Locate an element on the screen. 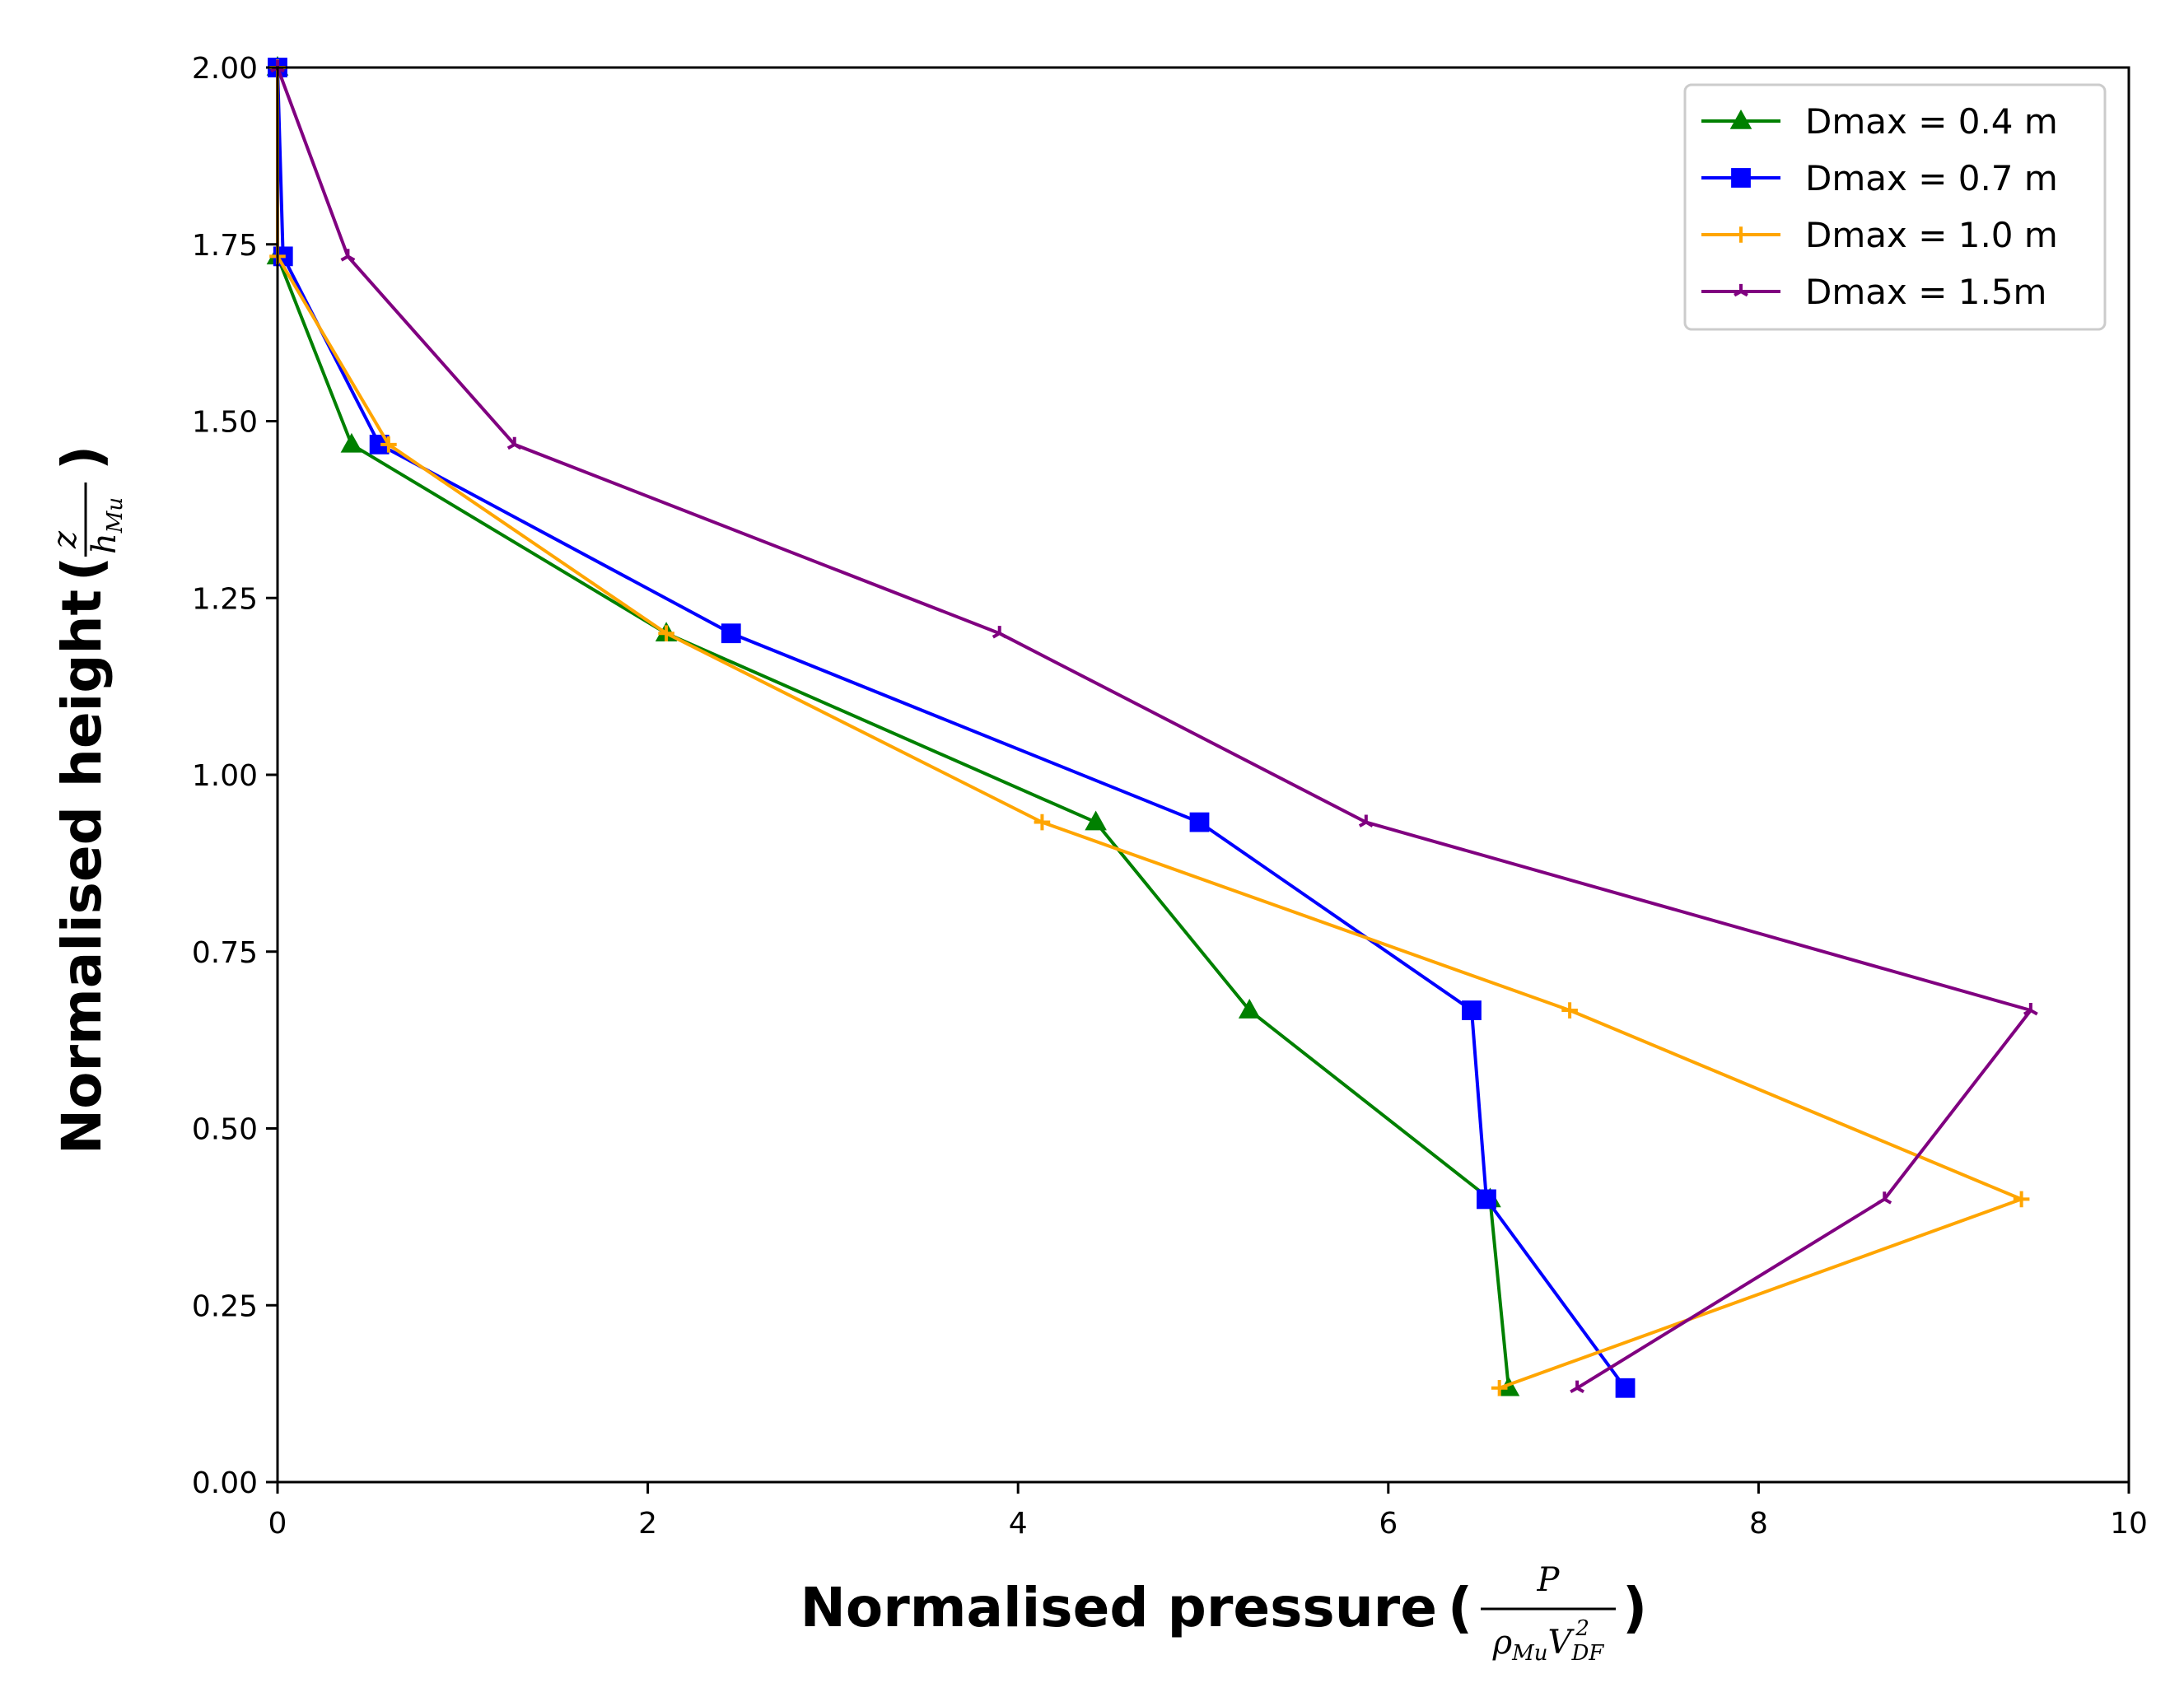  y-axis-title: Normalised height ( z hMu ) is located at coordinates (87, 799).